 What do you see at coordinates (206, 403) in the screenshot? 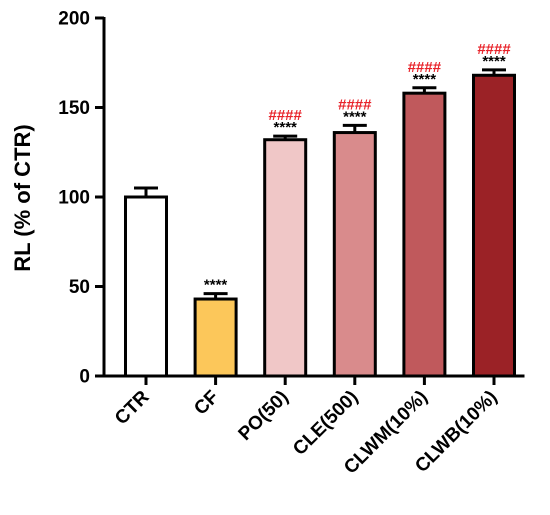
I see `x-category-label: CF` at bounding box center [206, 403].